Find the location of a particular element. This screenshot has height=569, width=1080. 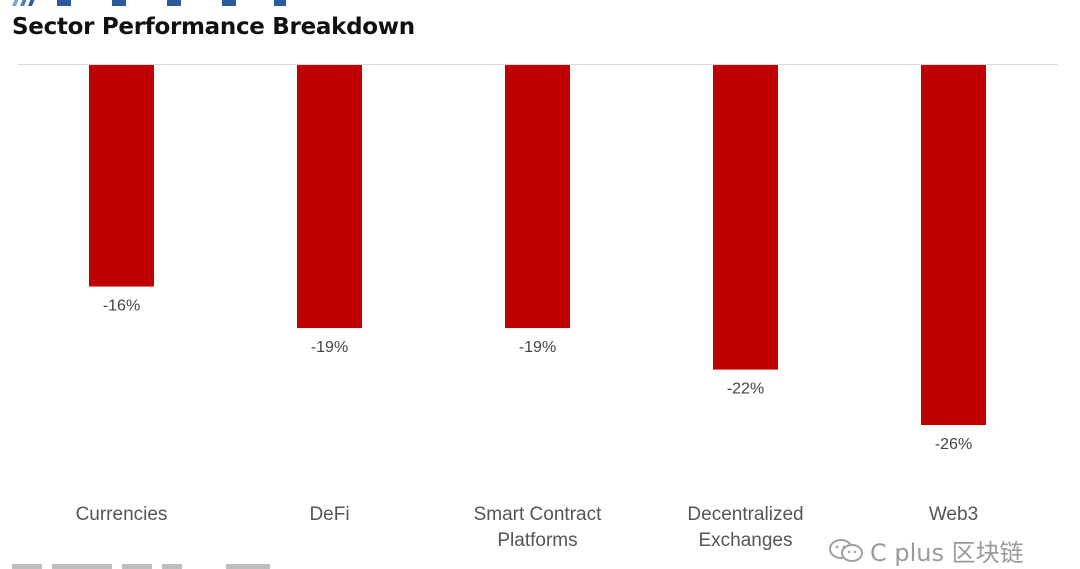

value-label-1: -16% is located at coordinates (121, 306).